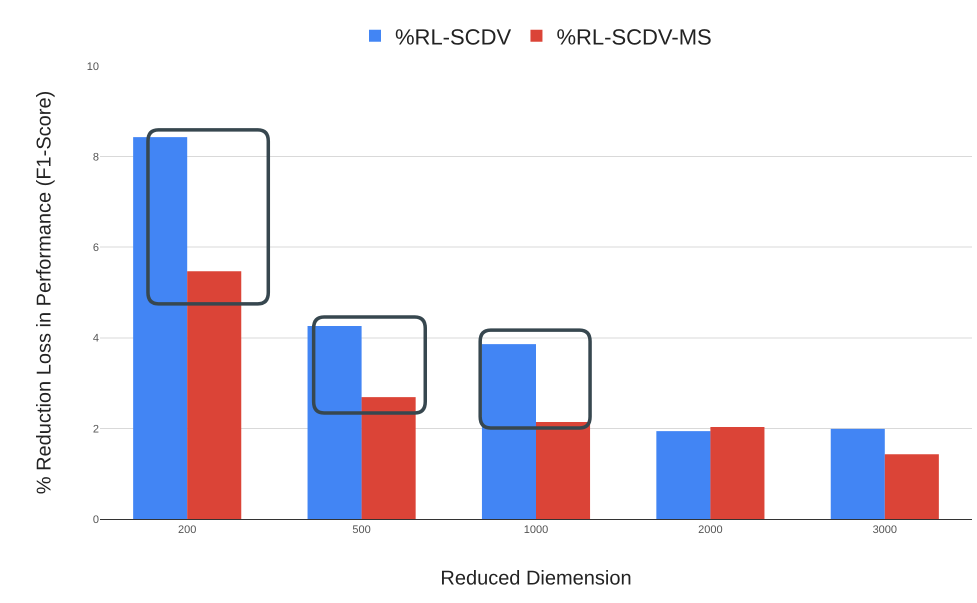  What do you see at coordinates (92, 66) in the screenshot?
I see `y-tick-label: 10` at bounding box center [92, 66].